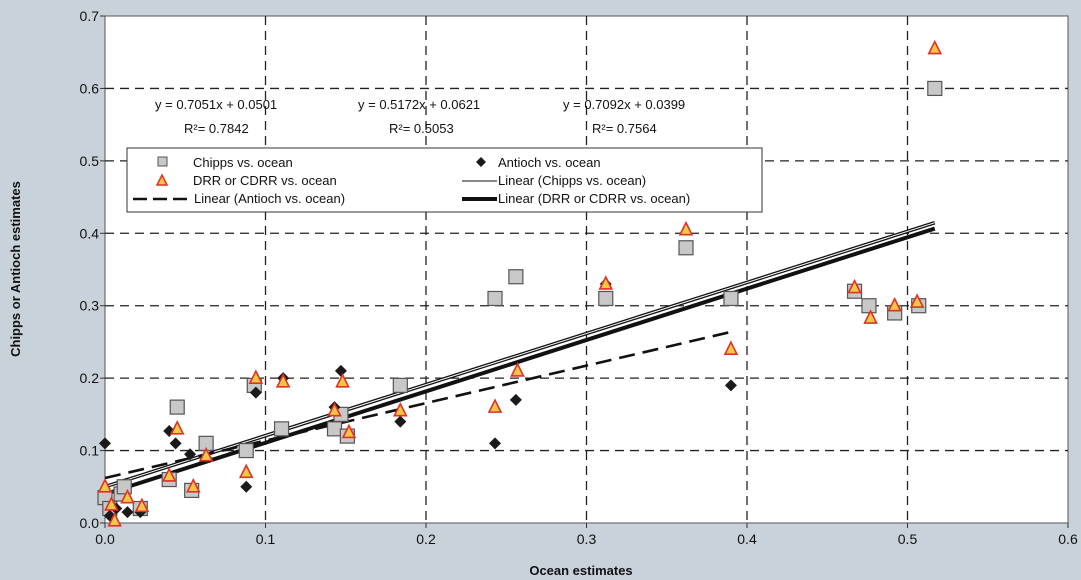  I want to click on r2-drr: R²= 0.7564, so click(624, 128).